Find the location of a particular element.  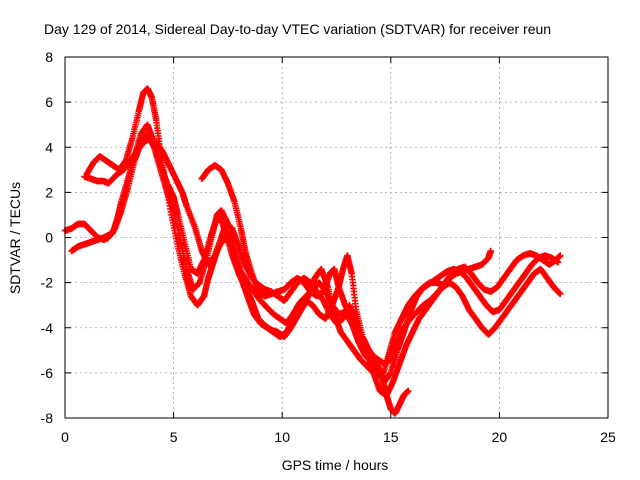

y-axis-label: SDTVAR / TECUs is located at coordinates (15, 238).